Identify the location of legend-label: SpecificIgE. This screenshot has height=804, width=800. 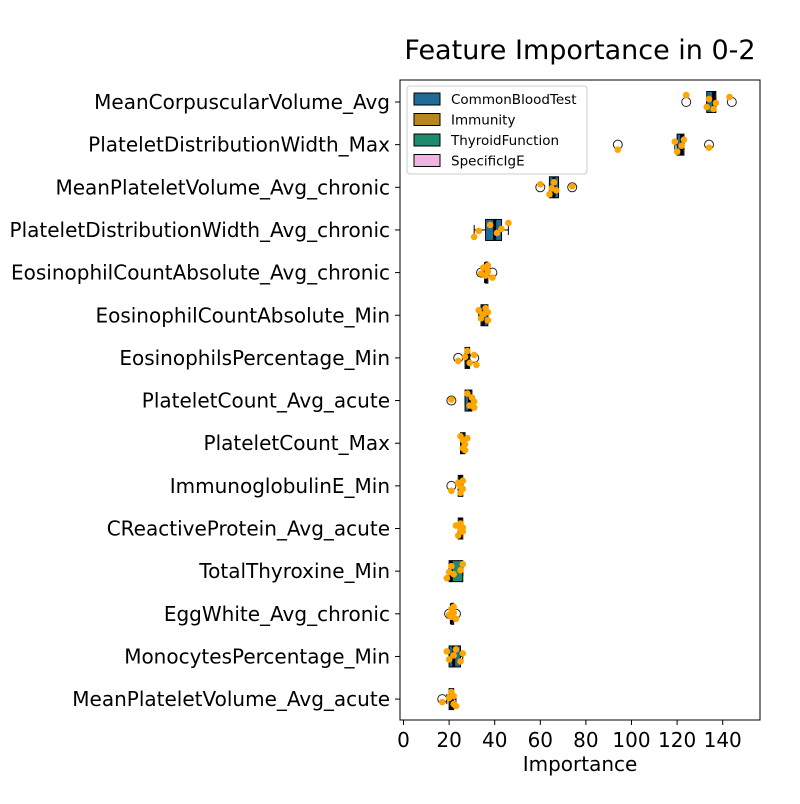
(488, 162).